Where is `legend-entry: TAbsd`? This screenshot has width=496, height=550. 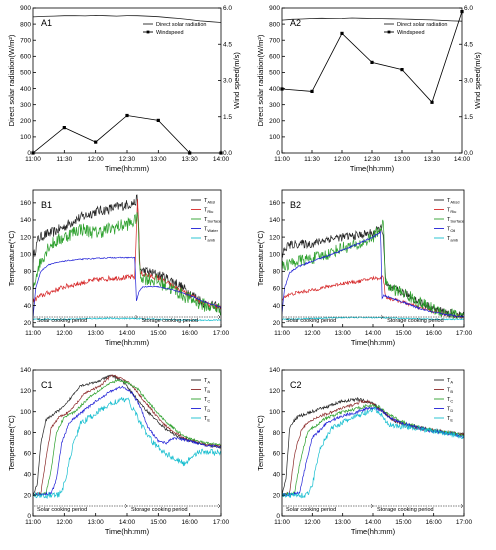 legend-entry: TAbsd is located at coordinates (453, 201).